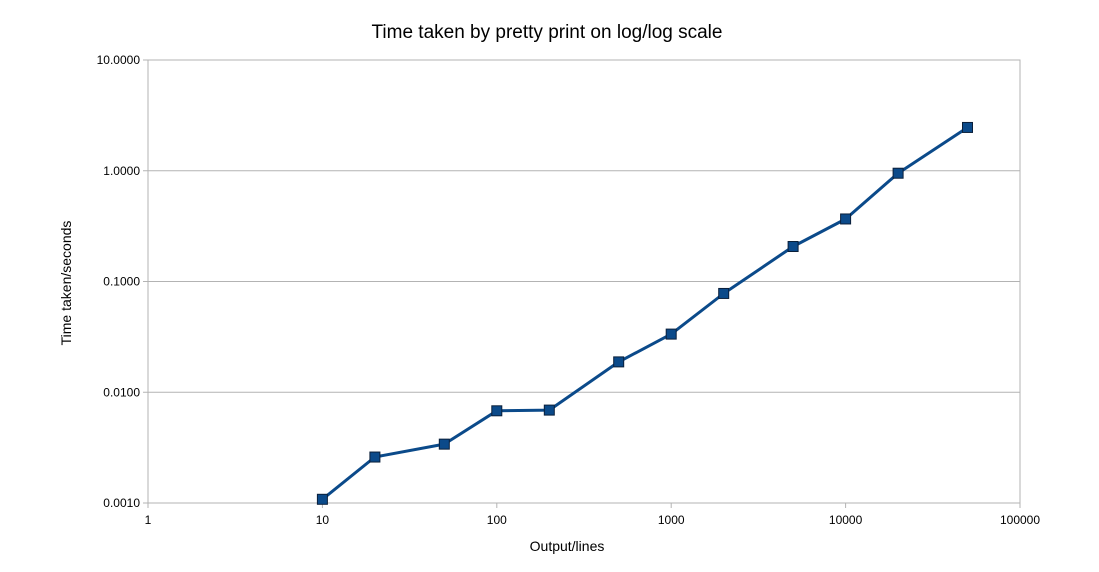 The image size is (1099, 572). I want to click on x-tick-label: 100000, so click(1020, 520).